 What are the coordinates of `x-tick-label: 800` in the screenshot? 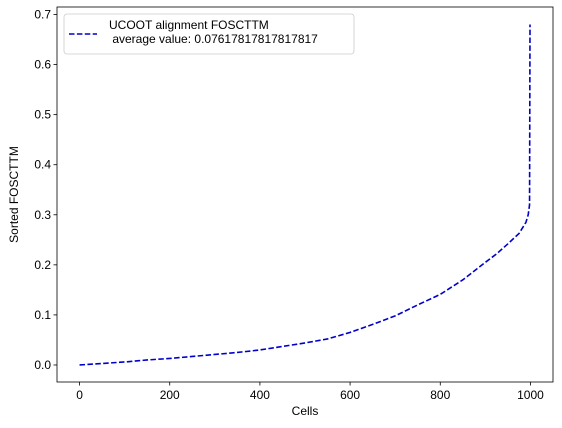 It's located at (440, 395).